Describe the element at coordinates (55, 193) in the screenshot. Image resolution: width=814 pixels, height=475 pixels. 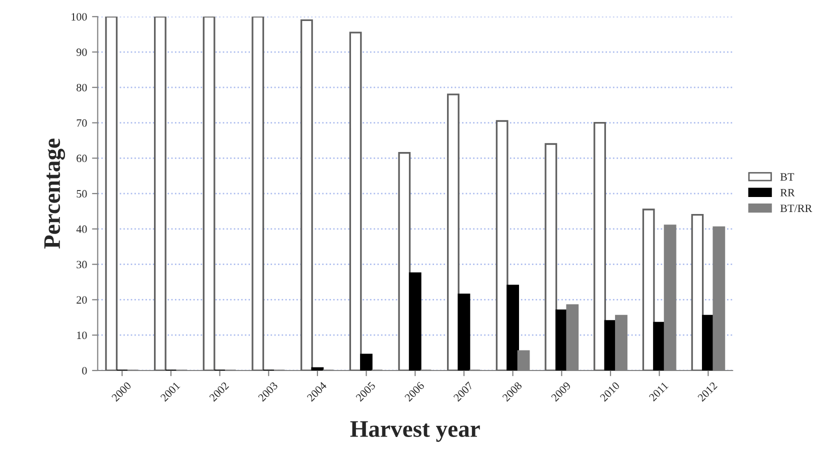
I see `y-axis-title: Percentage` at that location.